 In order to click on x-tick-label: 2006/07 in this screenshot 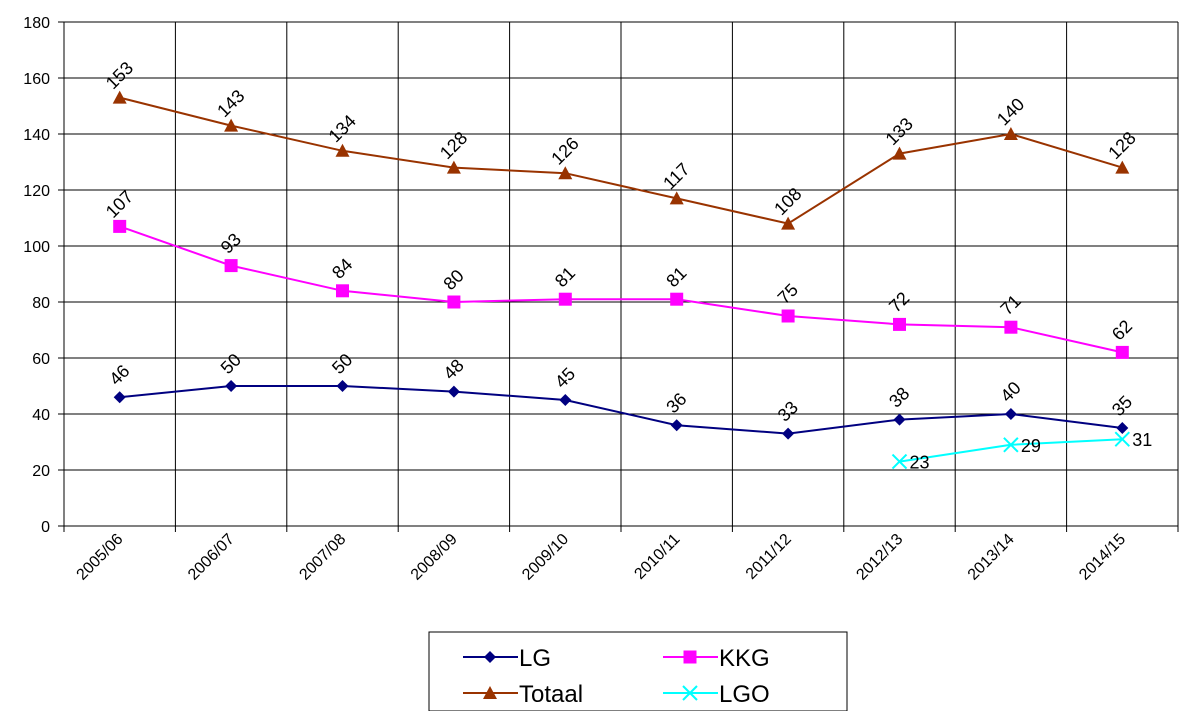, I will do `click(211, 557)`.